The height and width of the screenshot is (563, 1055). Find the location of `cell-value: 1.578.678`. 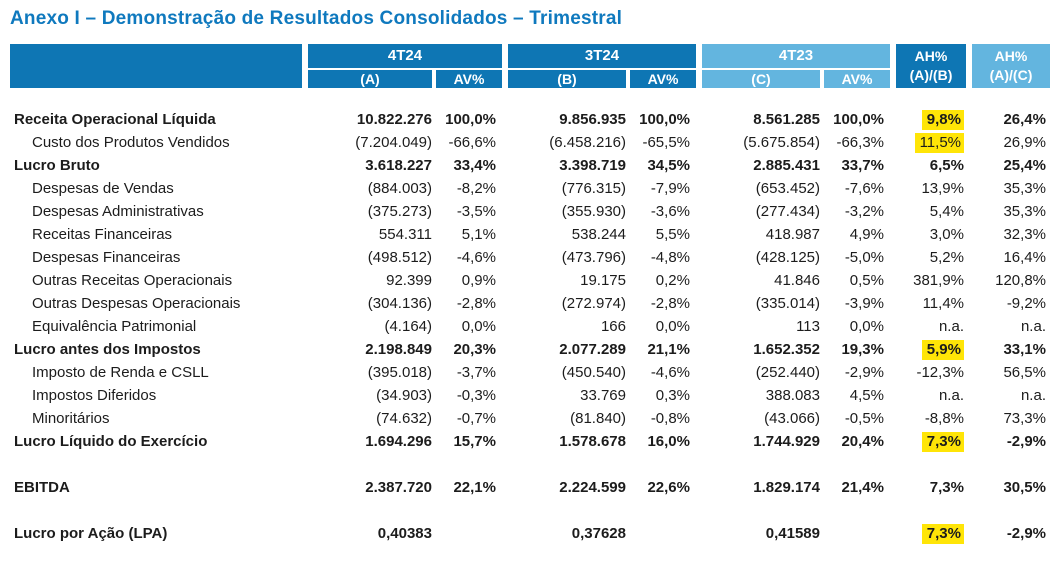

cell-value: 1.578.678 is located at coordinates (592, 441).